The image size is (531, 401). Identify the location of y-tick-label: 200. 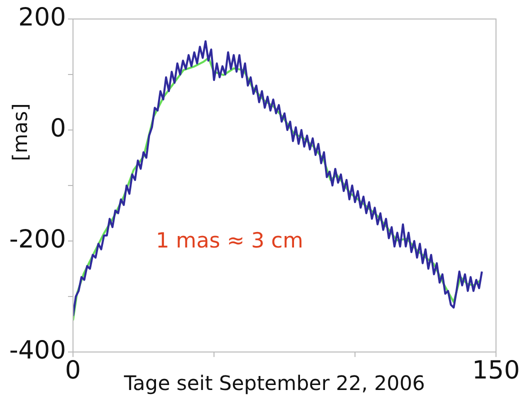
(42, 17).